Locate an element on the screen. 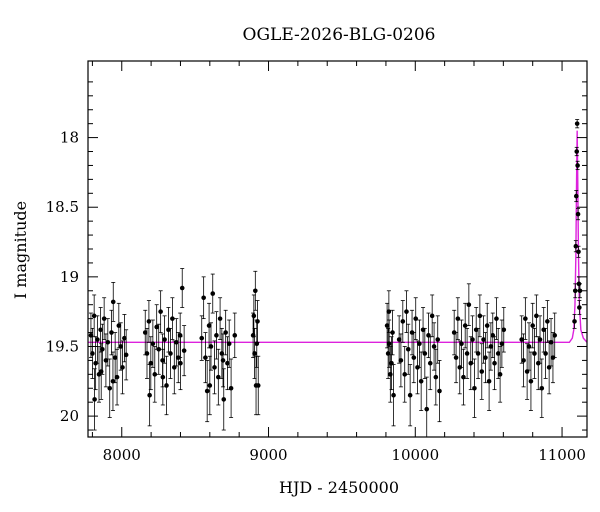 This screenshot has height=512, width=600. x-tick-label: 8000 is located at coordinates (122, 455).